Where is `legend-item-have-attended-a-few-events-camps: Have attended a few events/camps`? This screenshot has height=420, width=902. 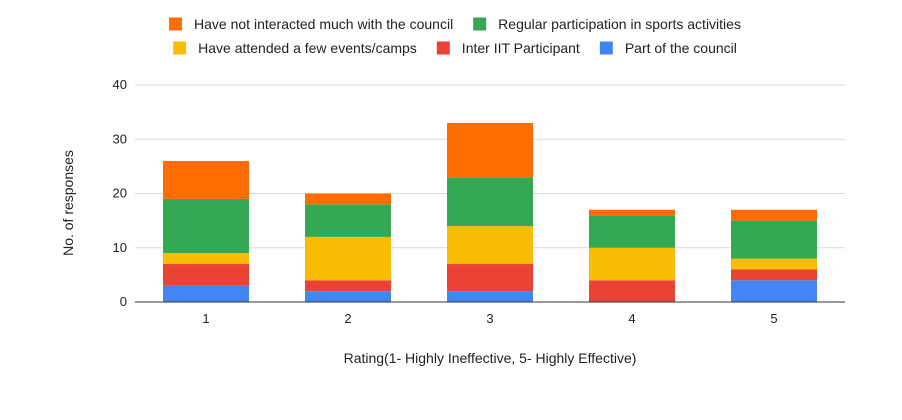 legend-item-have-attended-a-few-events-camps: Have attended a few events/camps is located at coordinates (295, 48).